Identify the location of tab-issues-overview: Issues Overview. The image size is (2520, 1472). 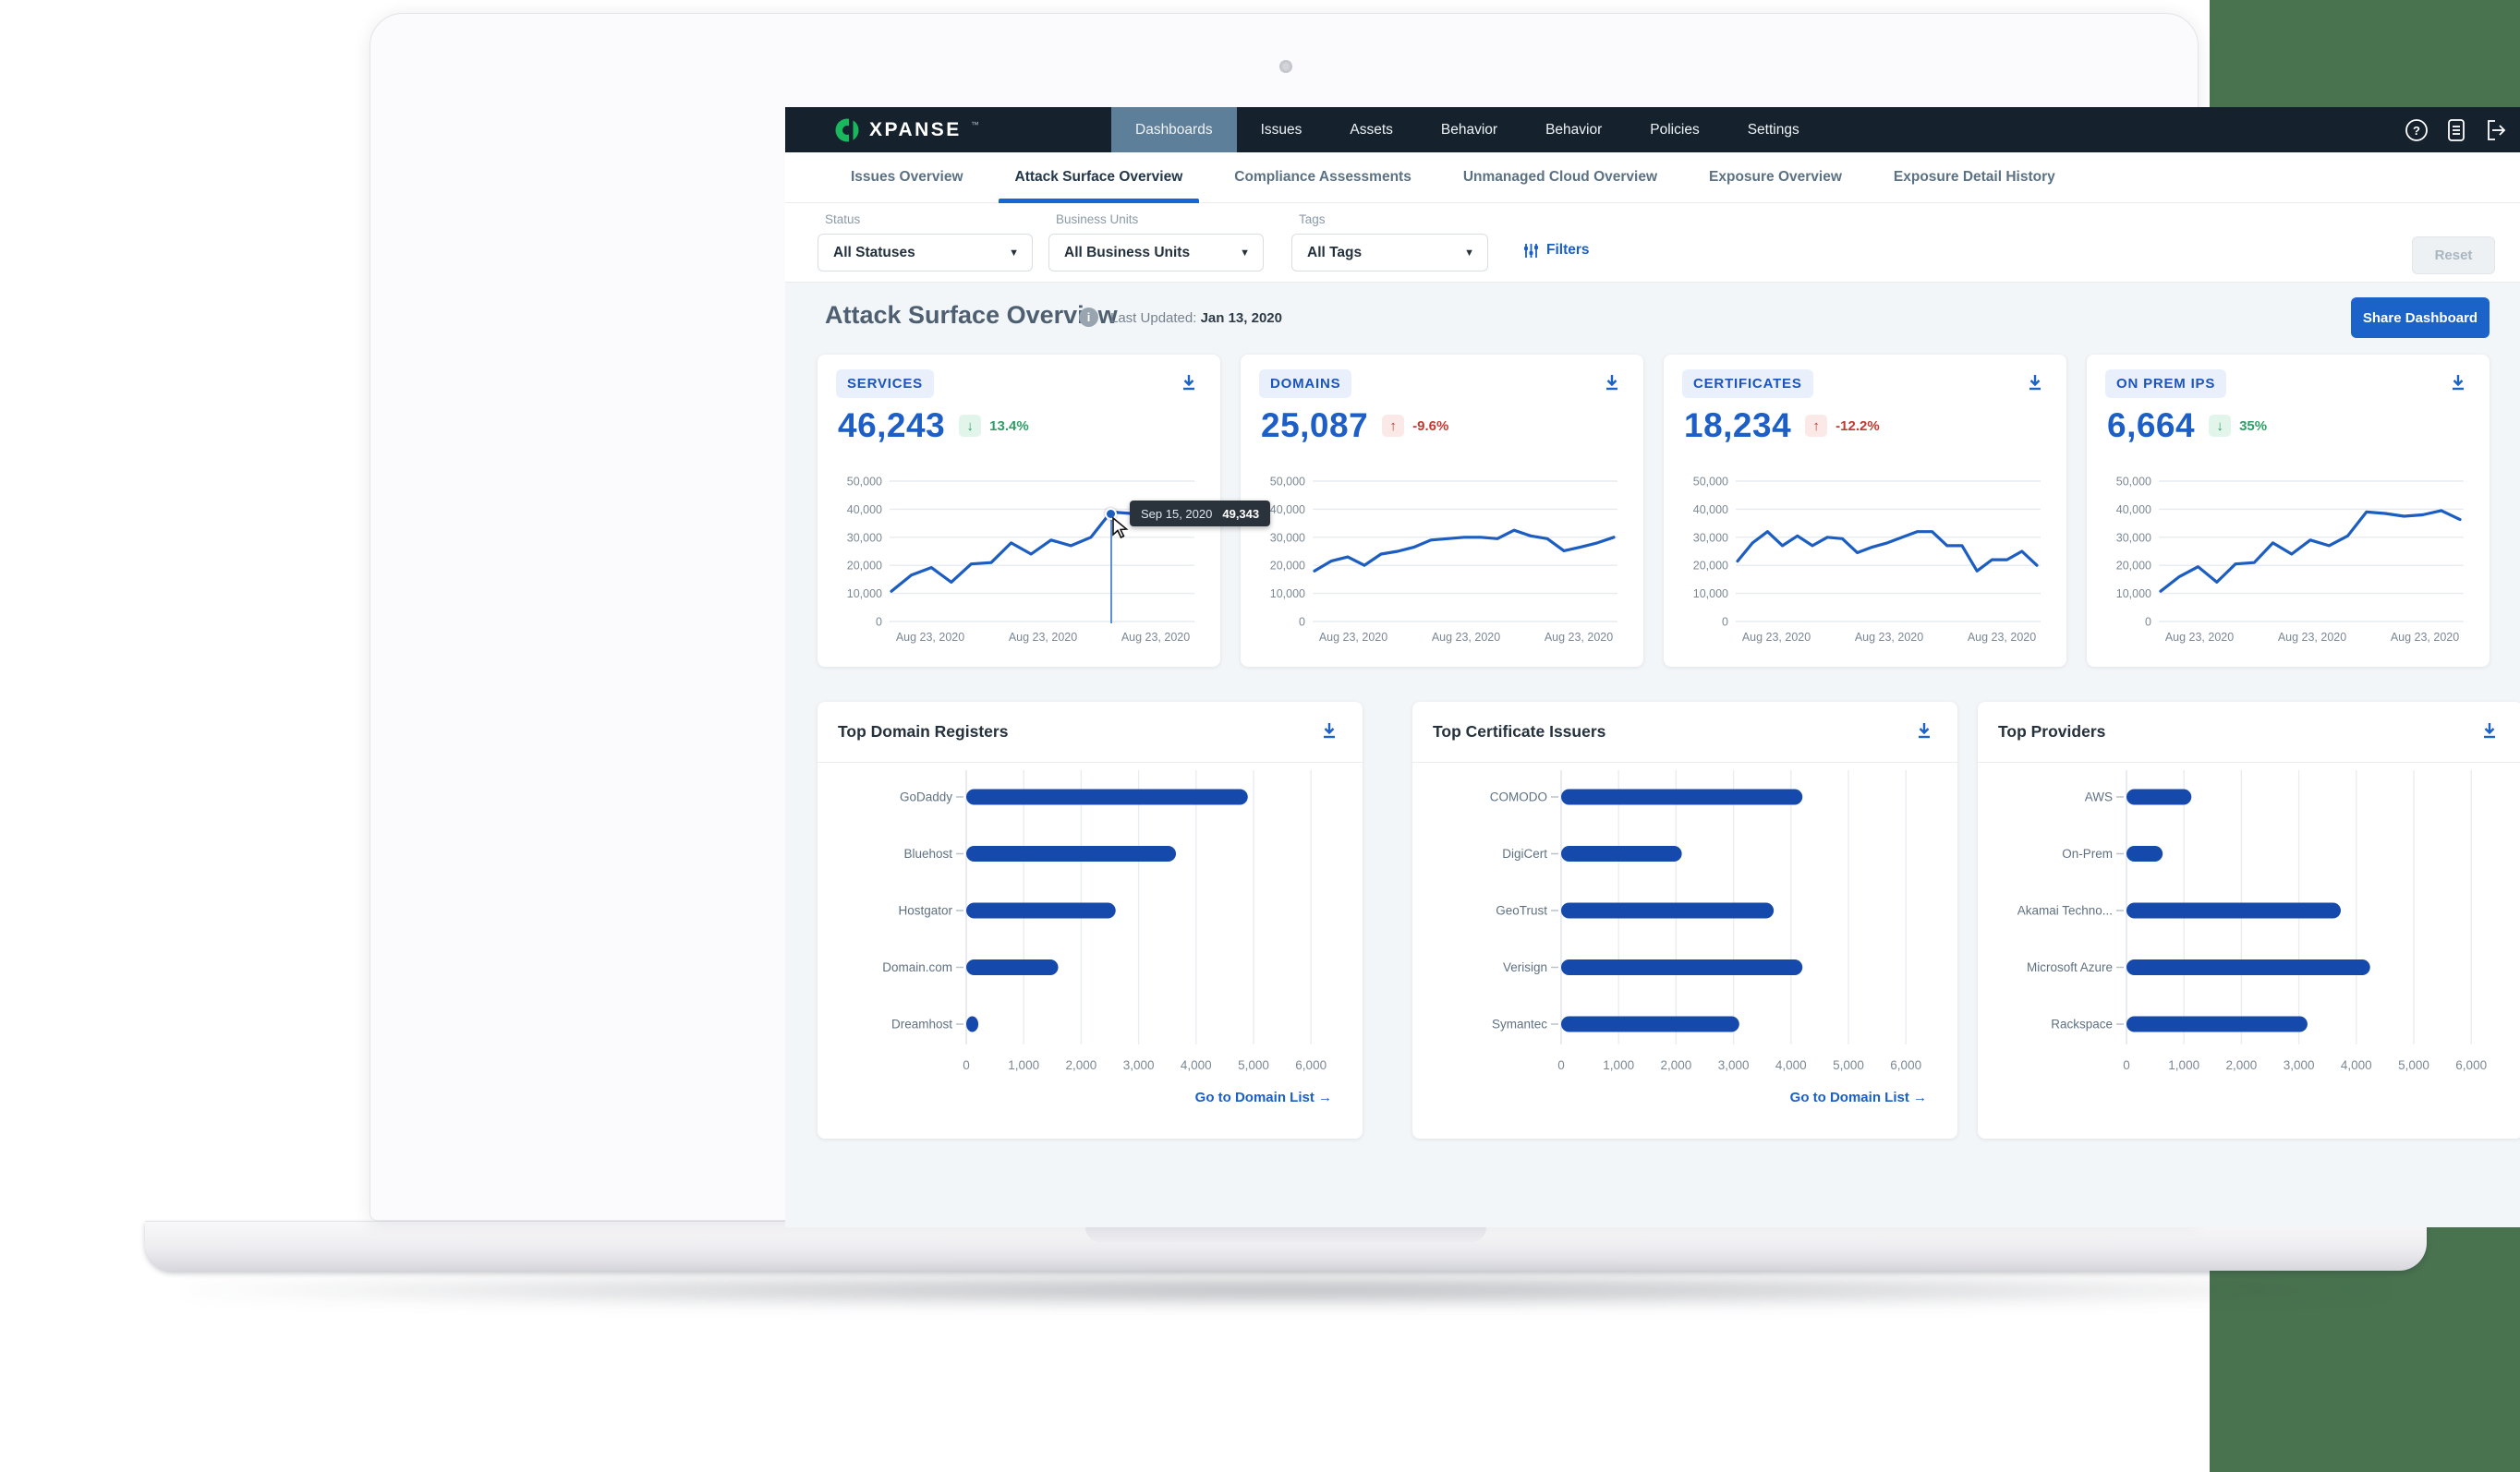
(907, 177).